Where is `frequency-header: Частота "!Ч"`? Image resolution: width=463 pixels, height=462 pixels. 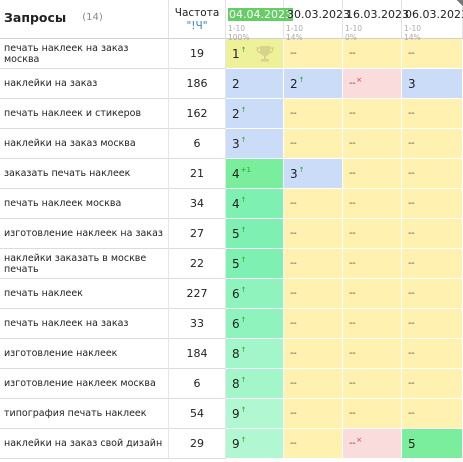
frequency-header: Частота "!Ч" is located at coordinates (197, 19).